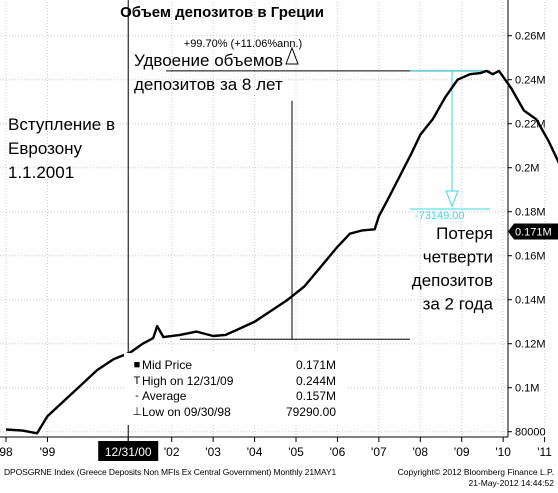 The height and width of the screenshot is (493, 558). Describe the element at coordinates (458, 257) in the screenshot. I see `loss-text-line: четверти` at that location.